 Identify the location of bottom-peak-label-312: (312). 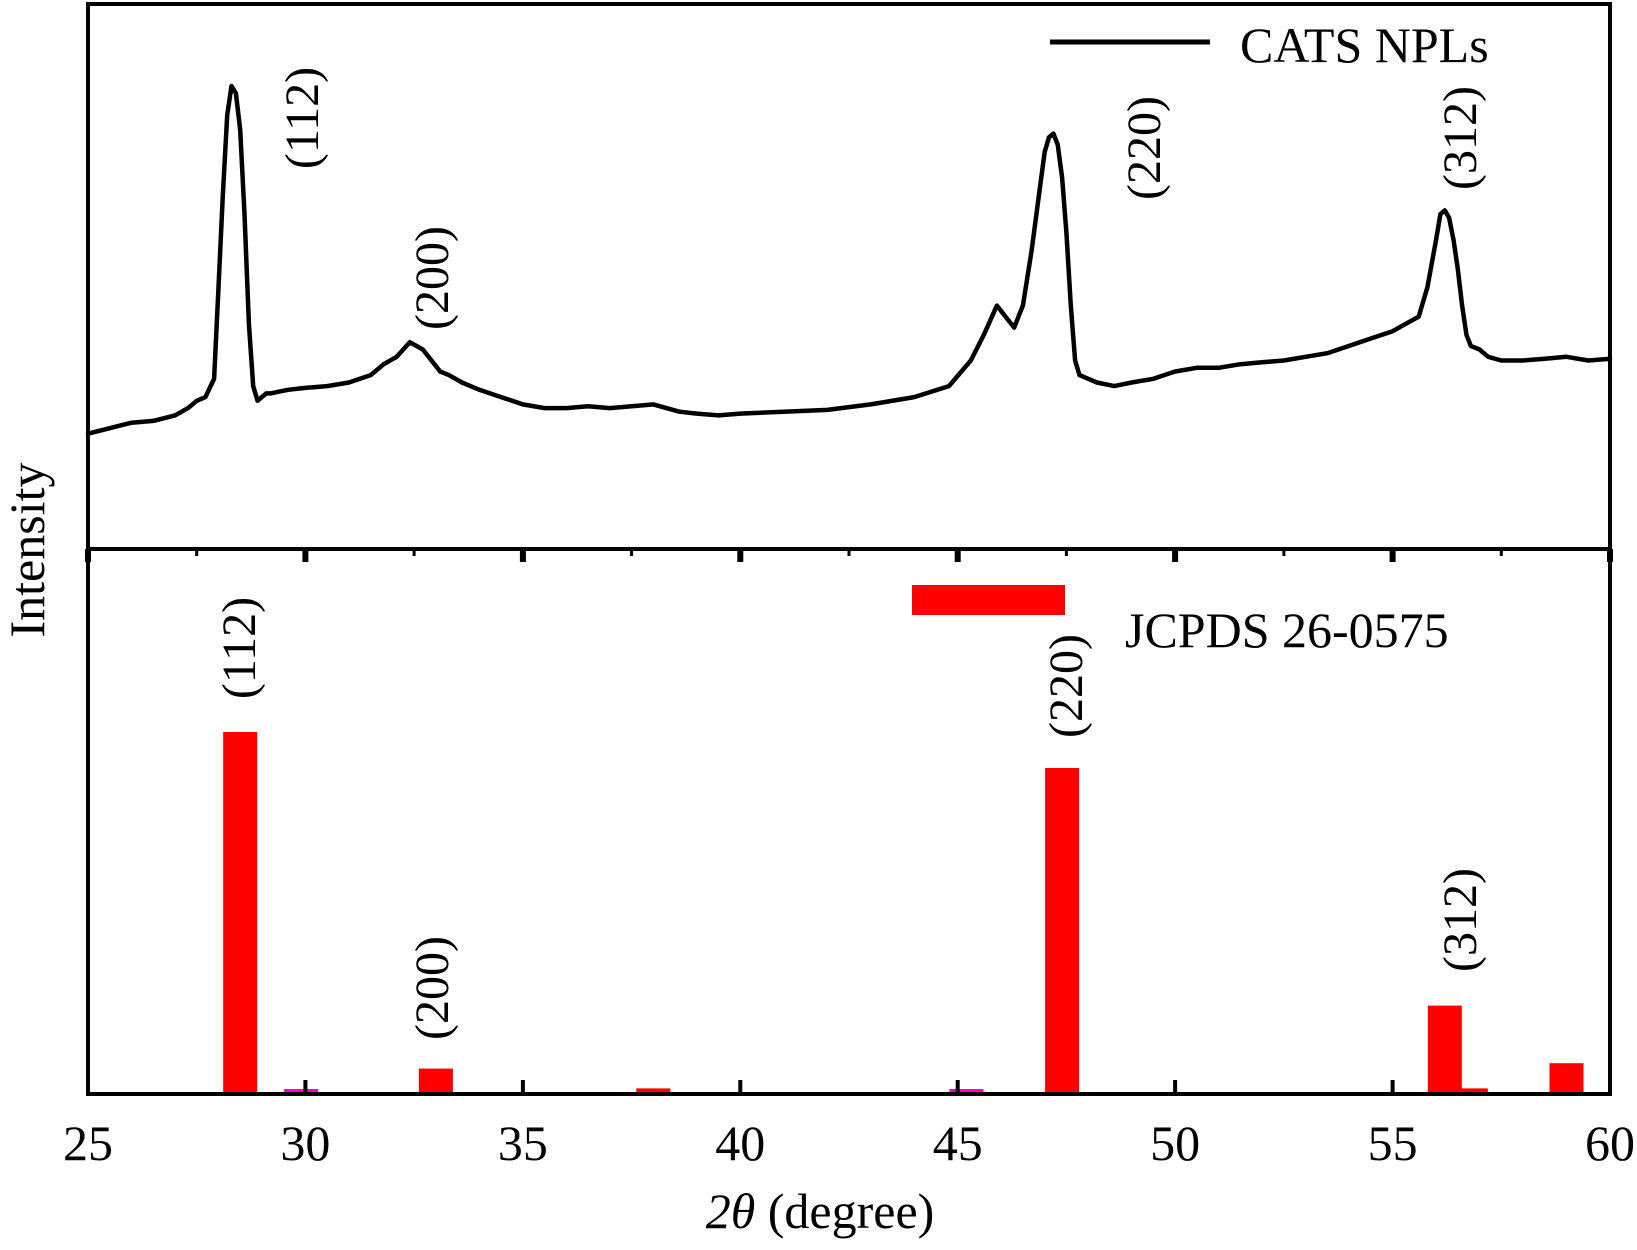
(1460, 920).